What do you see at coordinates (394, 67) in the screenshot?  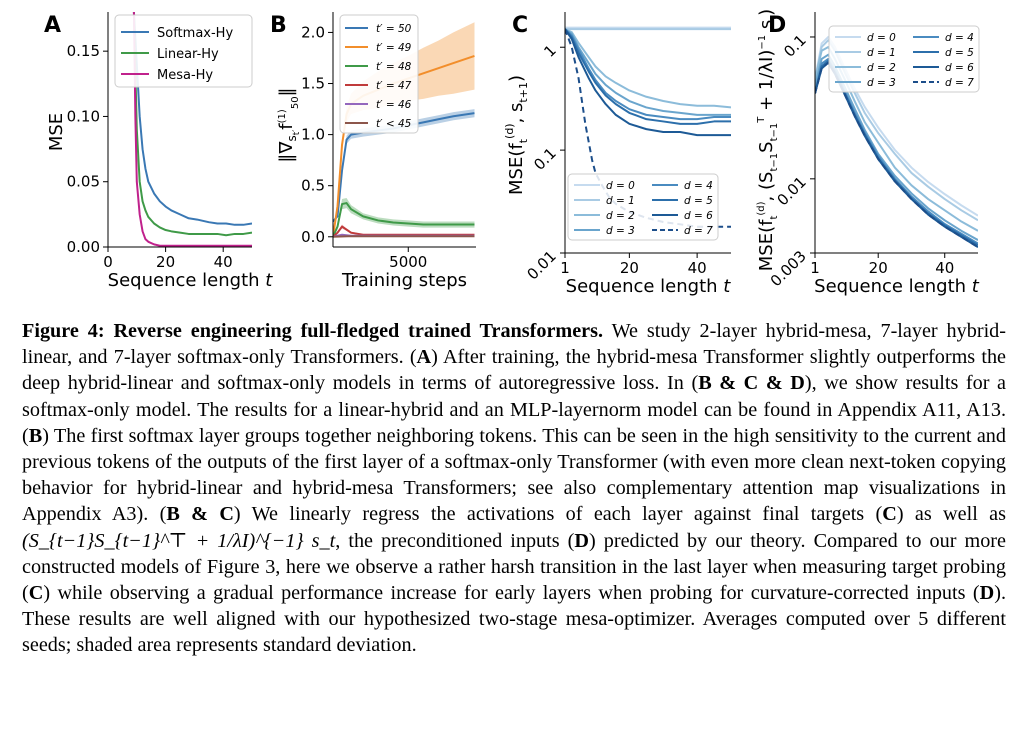 I see `legend-label: t′ = 48` at bounding box center [394, 67].